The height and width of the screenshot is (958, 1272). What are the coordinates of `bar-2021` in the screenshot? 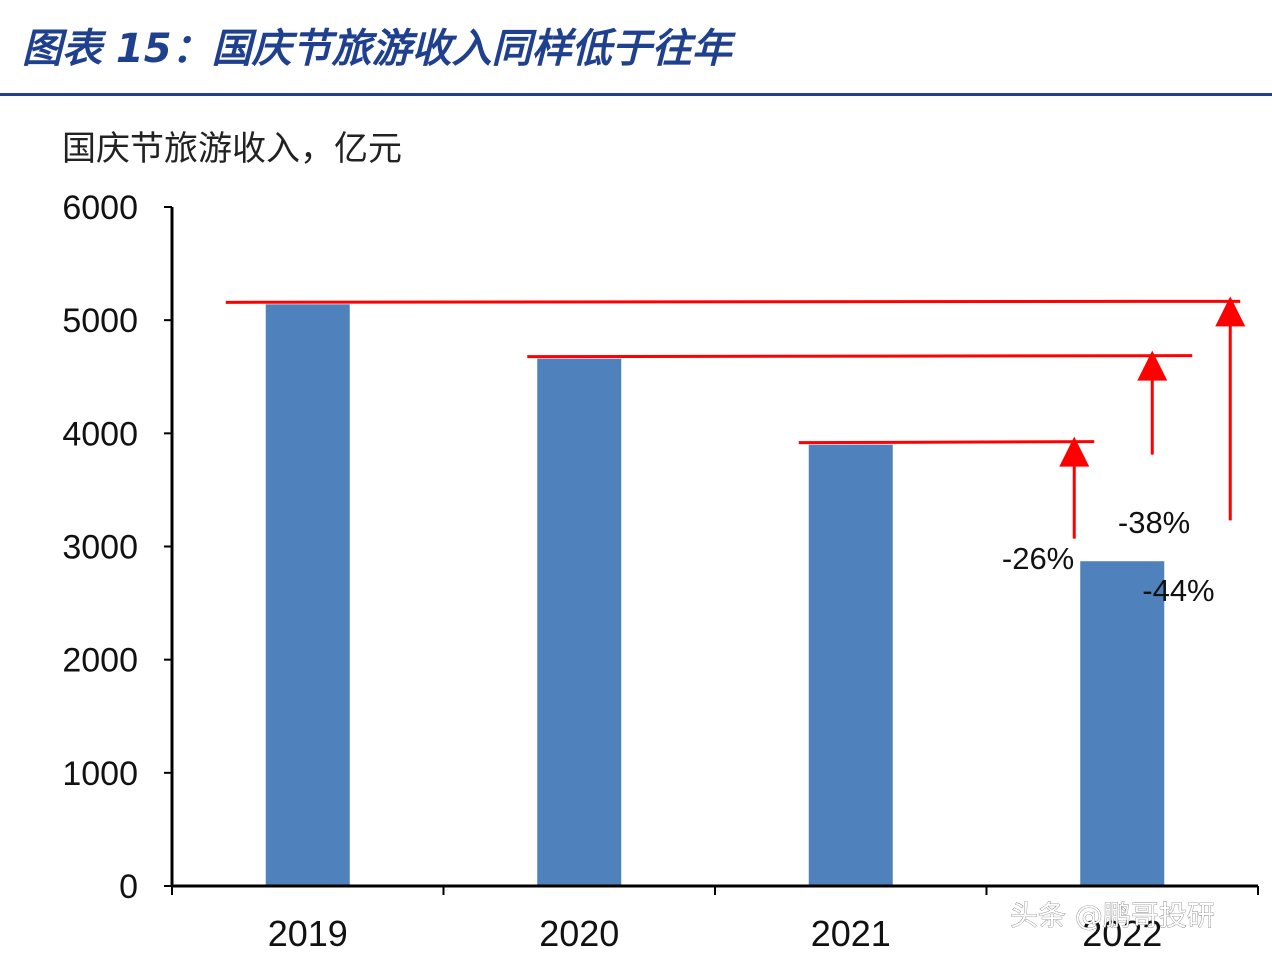 It's located at (850, 665).